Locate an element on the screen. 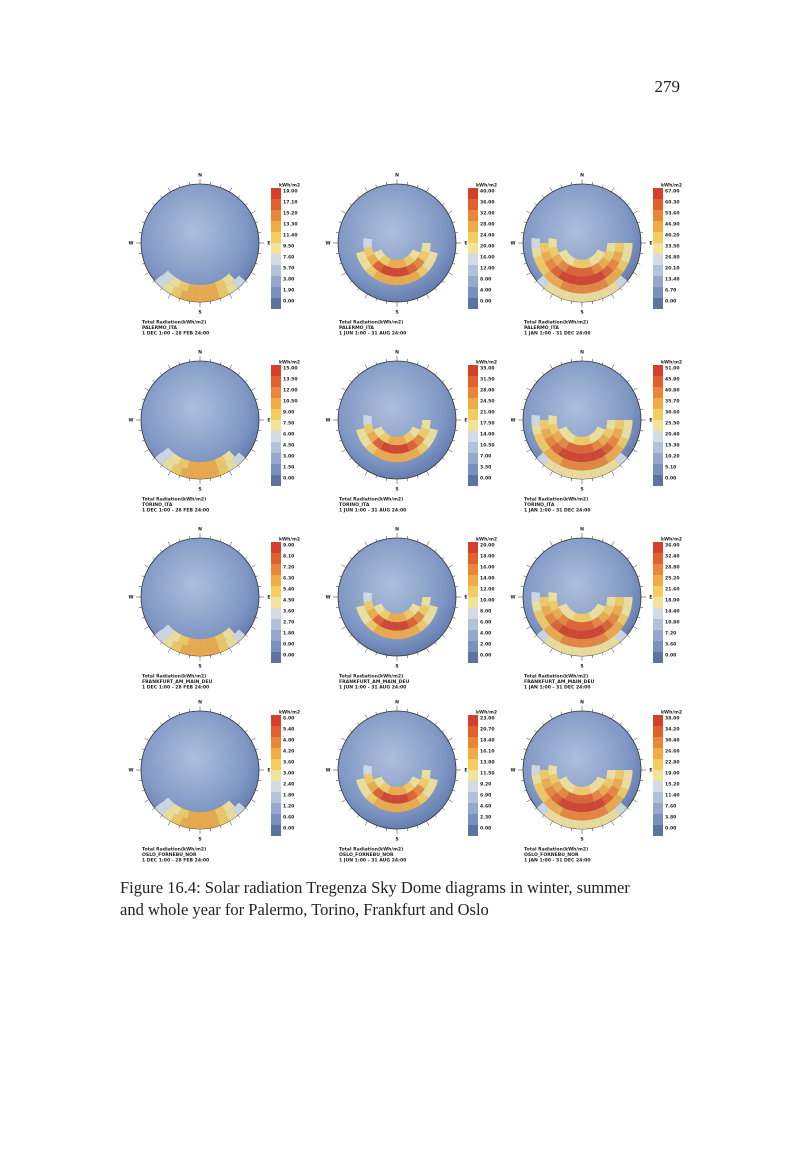  legend-label: 21.00 is located at coordinates (487, 413).